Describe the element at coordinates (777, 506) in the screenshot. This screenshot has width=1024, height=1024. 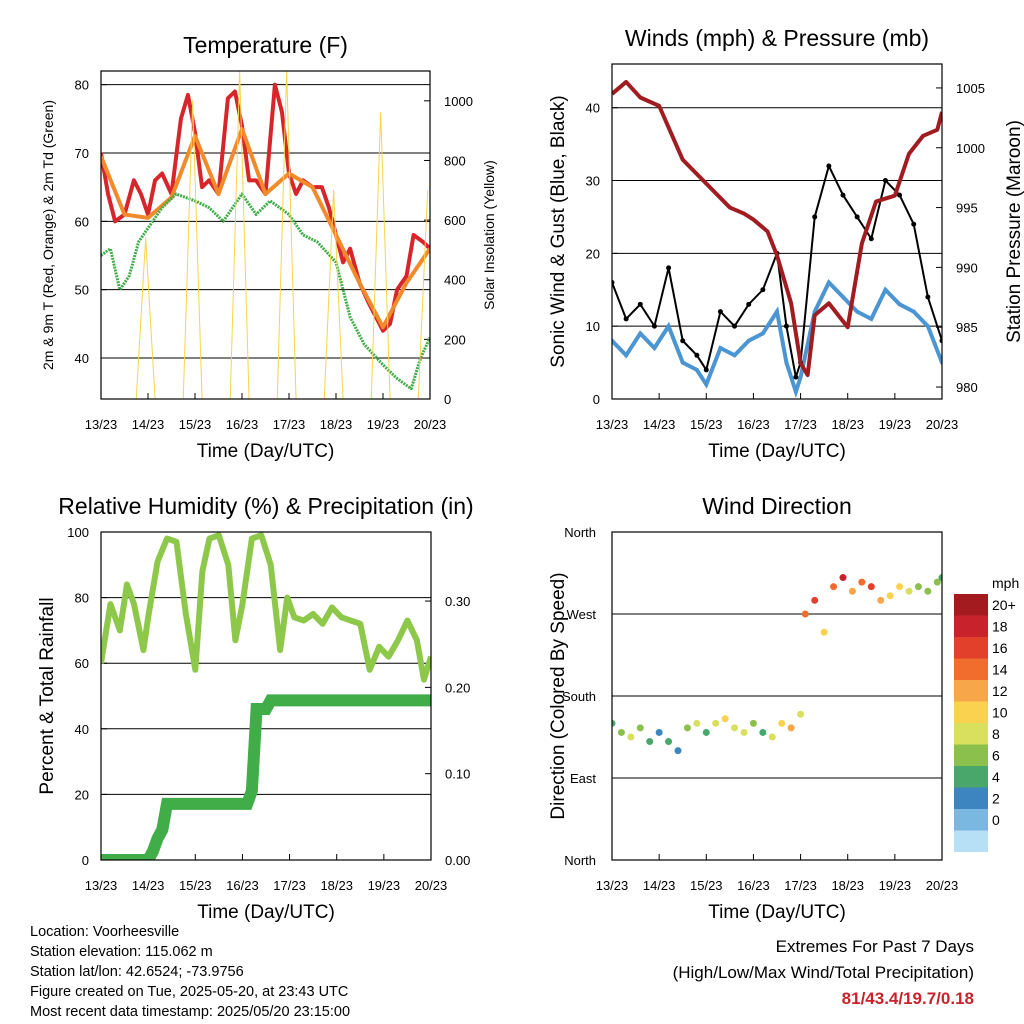
I see `chart-title: Wind Direction` at that location.